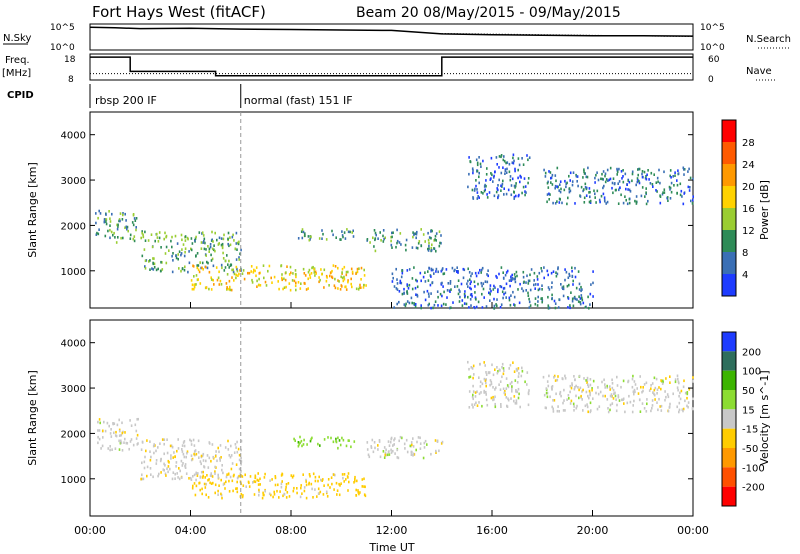 The height and width of the screenshot is (554, 800). Describe the element at coordinates (729, 342) in the screenshot. I see `colorbar-swatch` at that location.